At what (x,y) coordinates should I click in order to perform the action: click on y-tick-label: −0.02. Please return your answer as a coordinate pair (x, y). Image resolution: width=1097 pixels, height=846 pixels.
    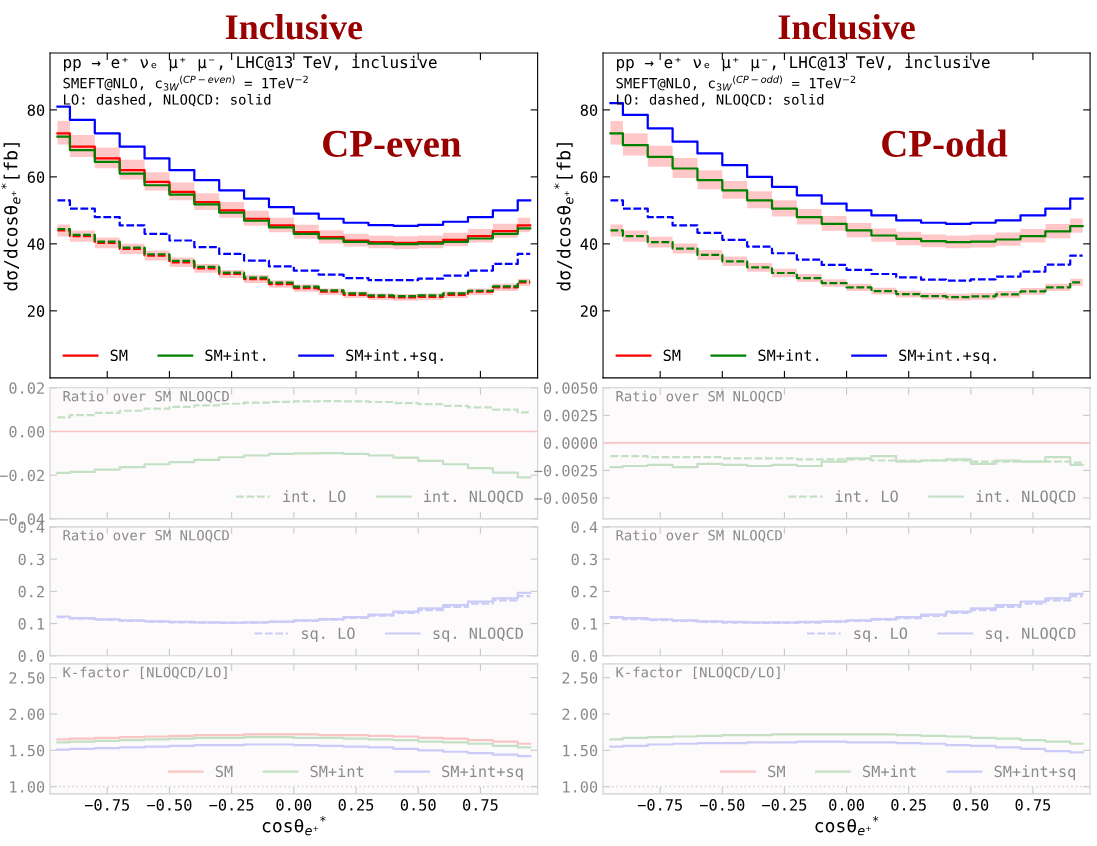
    Looking at the image, I should click on (22, 475).